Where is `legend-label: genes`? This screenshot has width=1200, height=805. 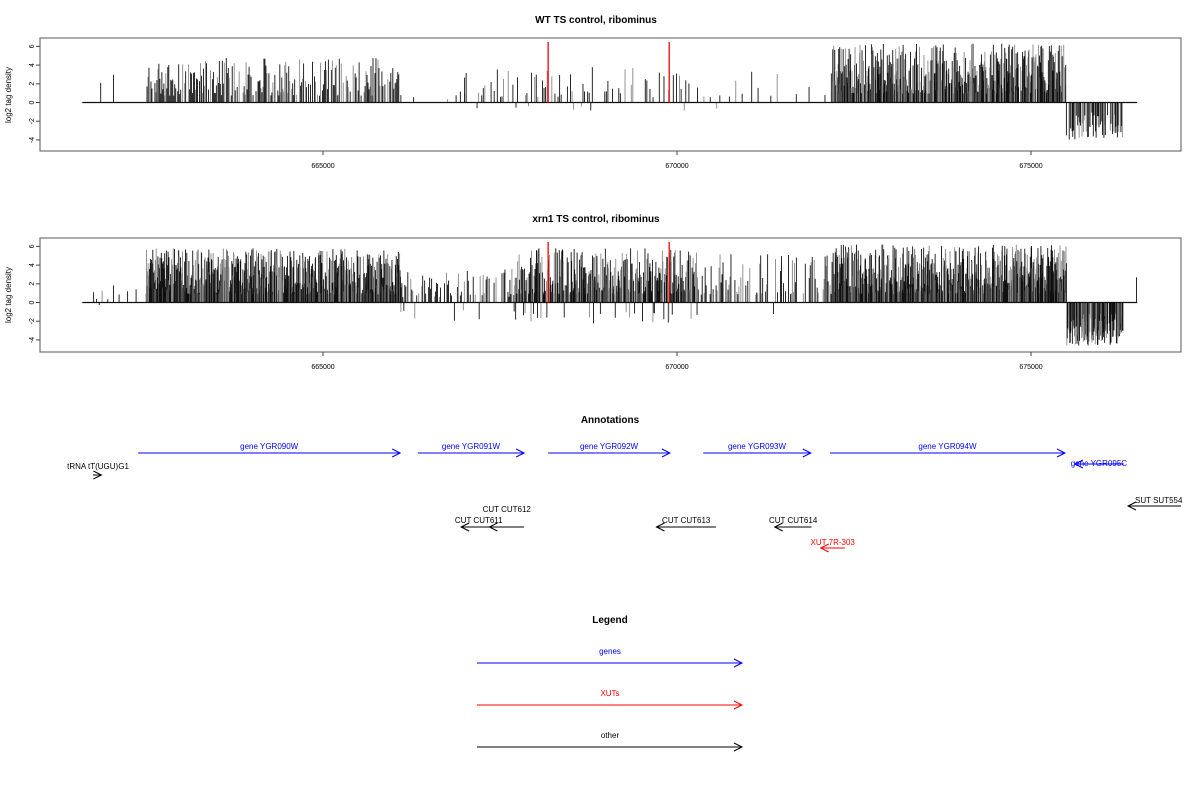 legend-label: genes is located at coordinates (610, 651).